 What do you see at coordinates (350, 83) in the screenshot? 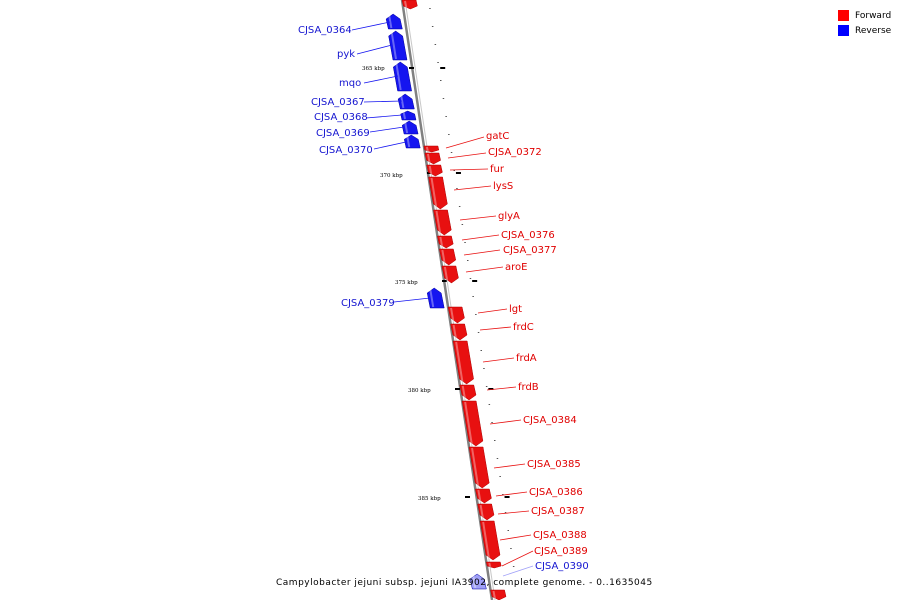
I see `gene-label: mqo` at bounding box center [350, 83].